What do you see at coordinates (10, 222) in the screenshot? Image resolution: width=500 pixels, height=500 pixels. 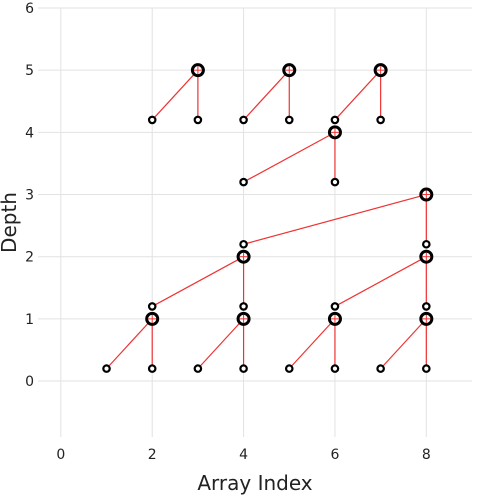 I see `y-axis-label: Depth` at bounding box center [10, 222].